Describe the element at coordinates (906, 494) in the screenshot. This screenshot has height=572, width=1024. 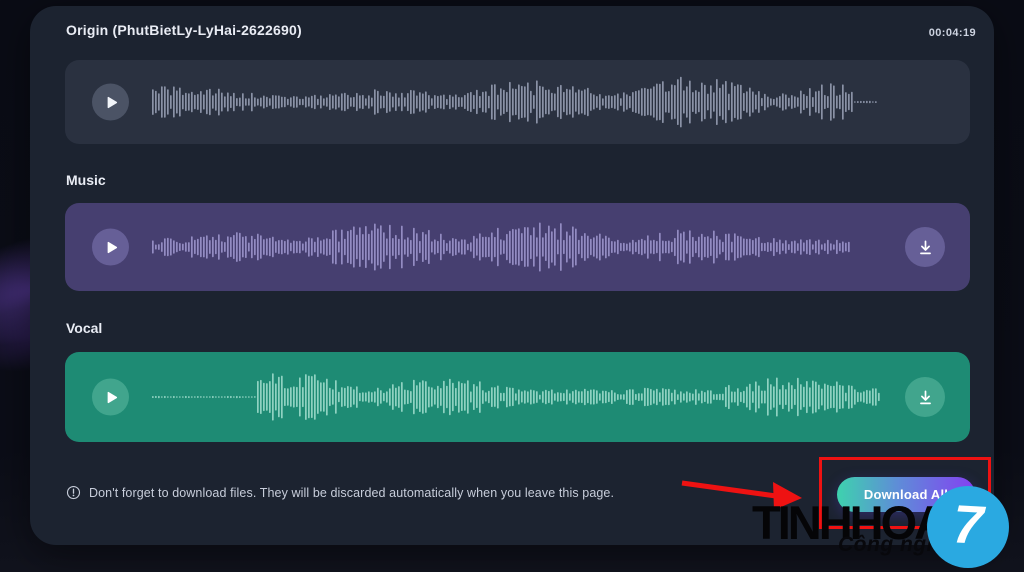
I see `download-all-button: Download All` at that location.